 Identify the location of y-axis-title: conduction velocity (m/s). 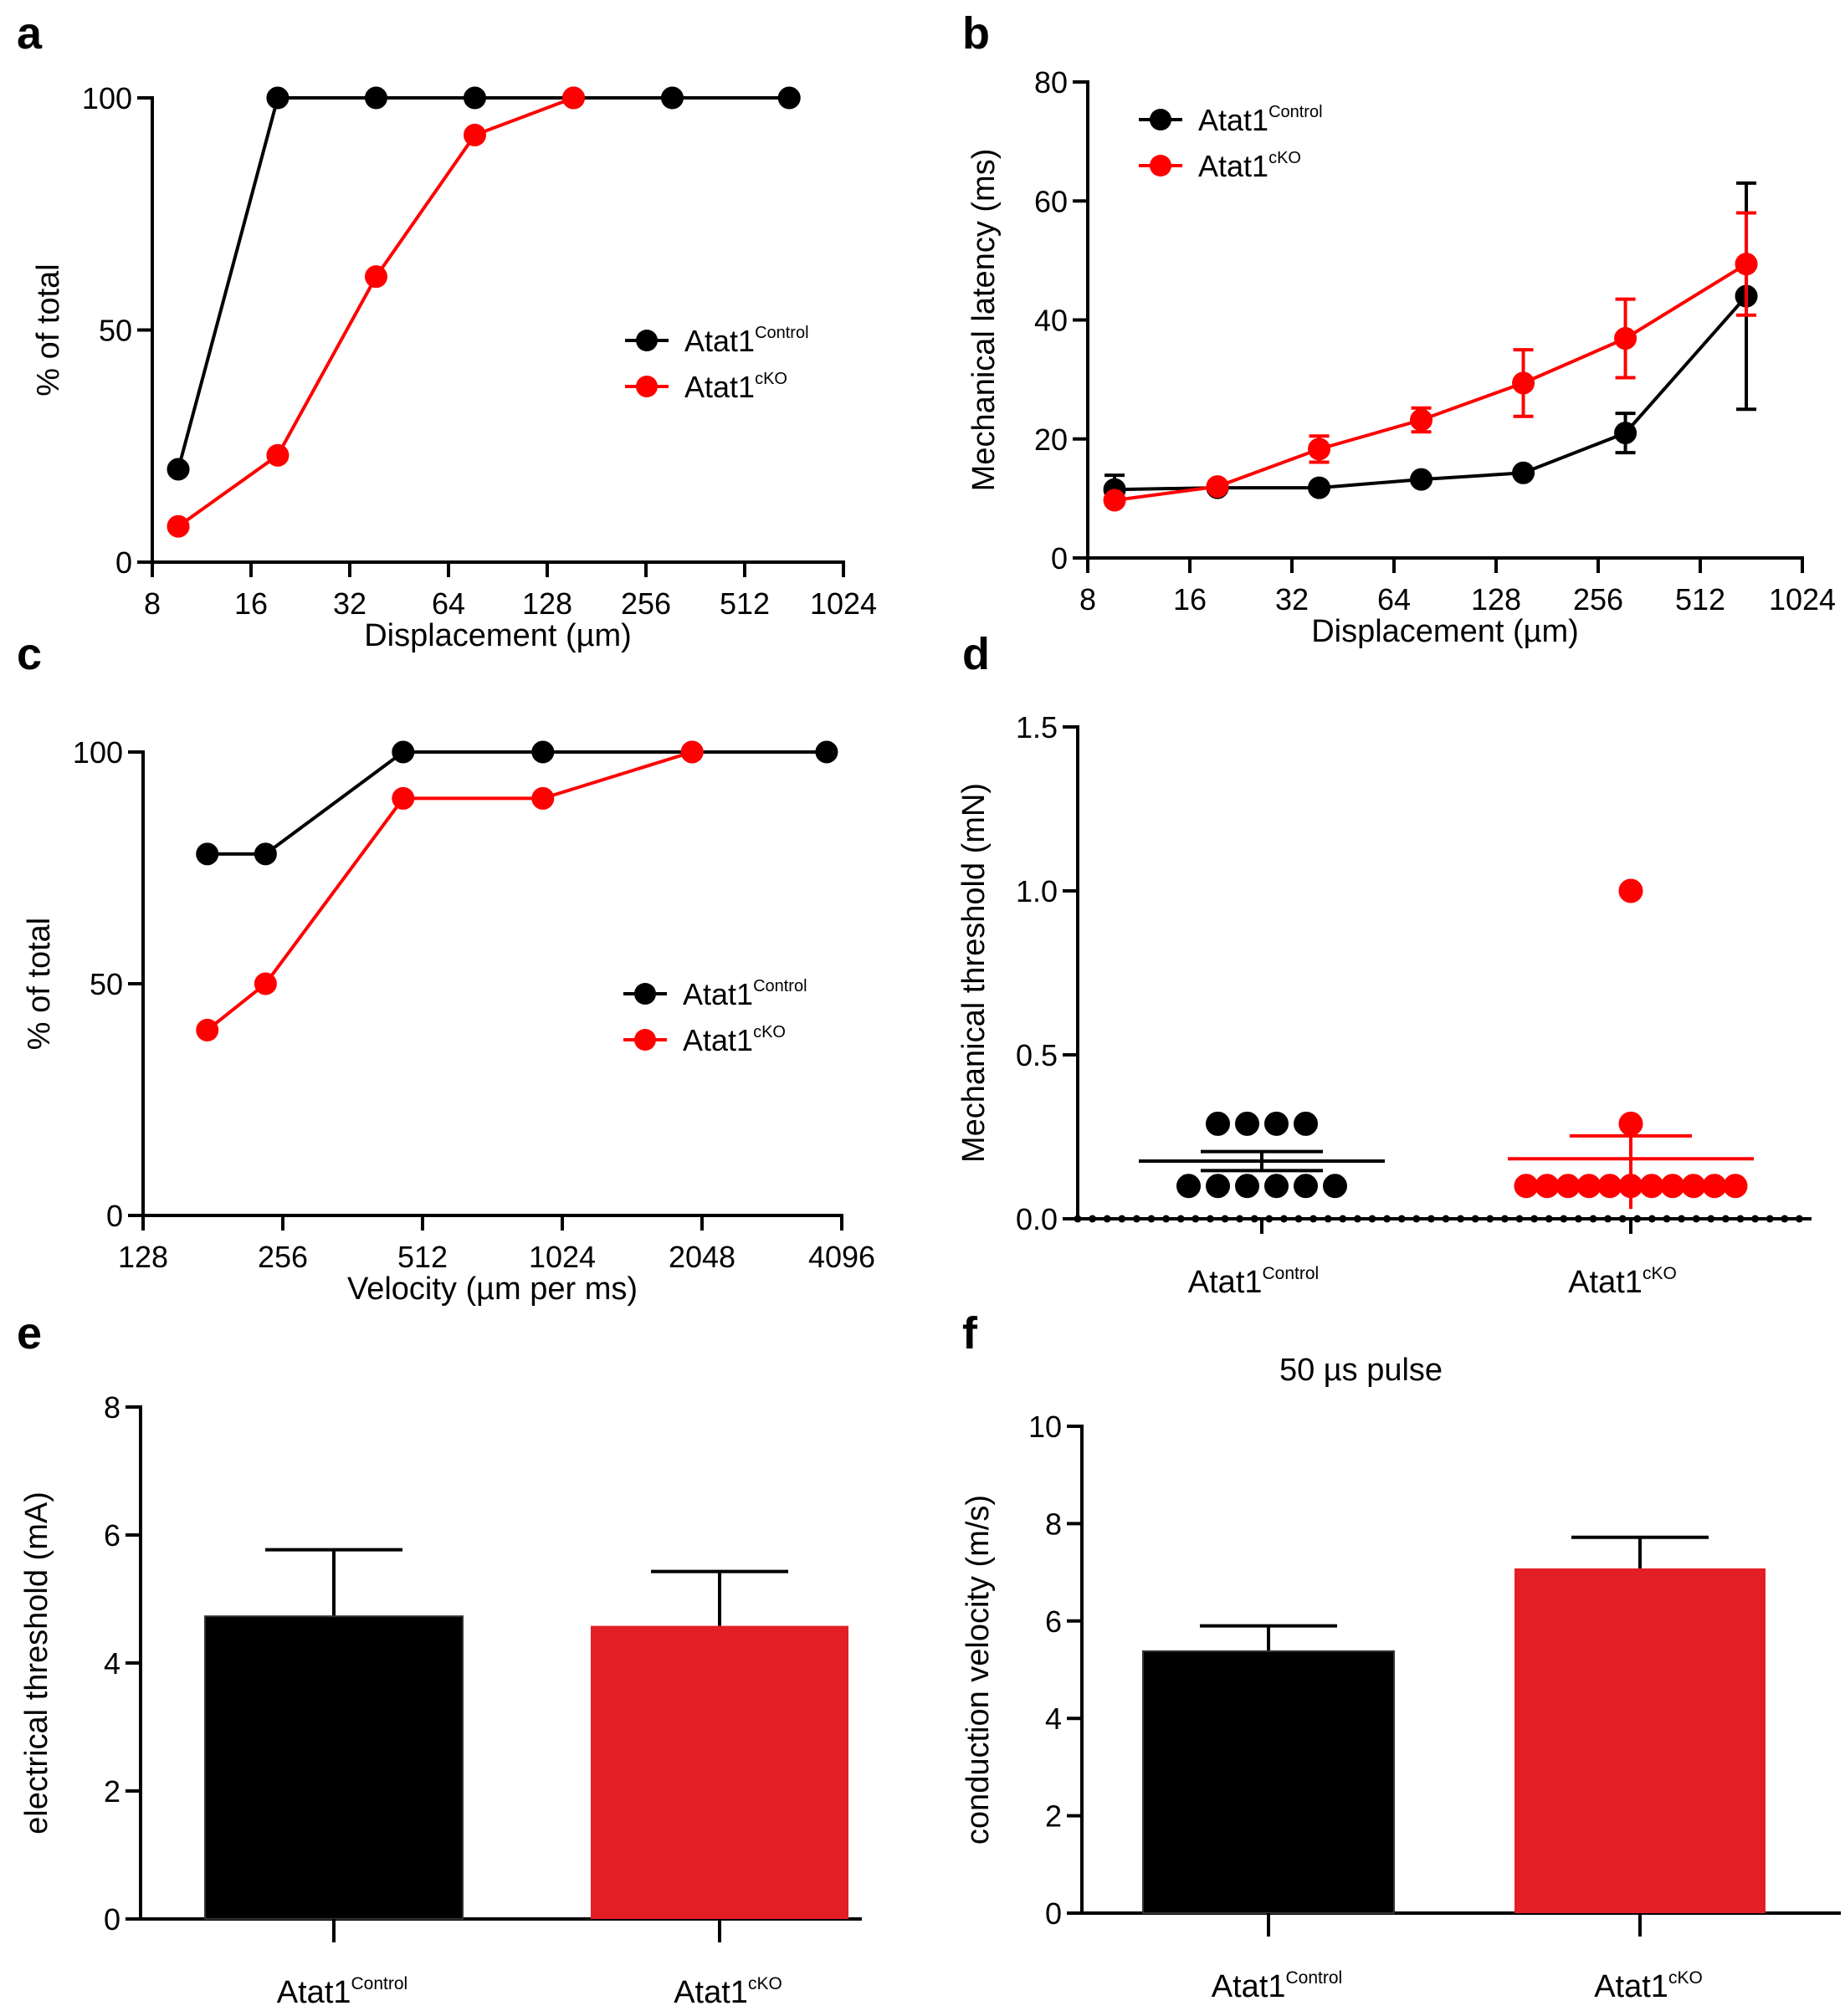
(978, 1670).